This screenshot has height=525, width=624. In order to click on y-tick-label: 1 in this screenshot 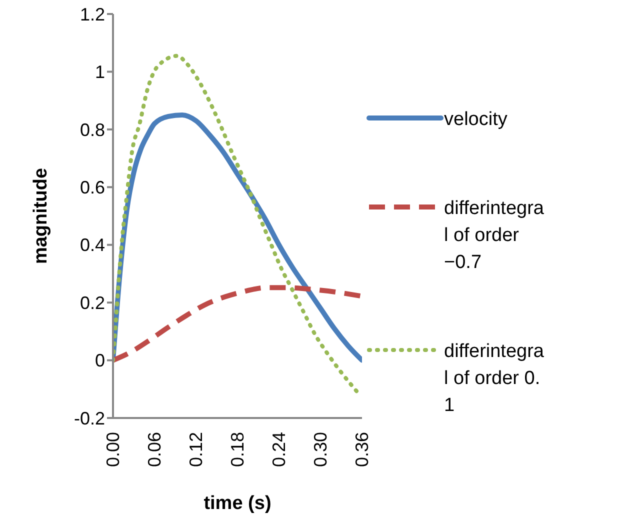, I will do `click(99, 72)`.